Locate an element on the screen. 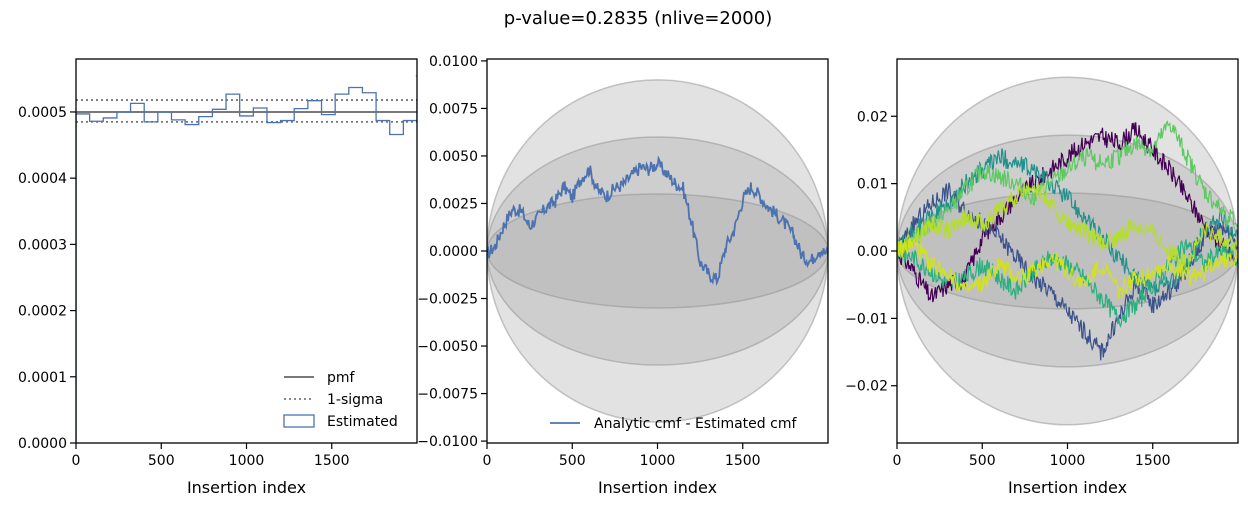 This screenshot has height=506, width=1248. legend: Analytic cmf - Estimated cmf is located at coordinates (673, 424).